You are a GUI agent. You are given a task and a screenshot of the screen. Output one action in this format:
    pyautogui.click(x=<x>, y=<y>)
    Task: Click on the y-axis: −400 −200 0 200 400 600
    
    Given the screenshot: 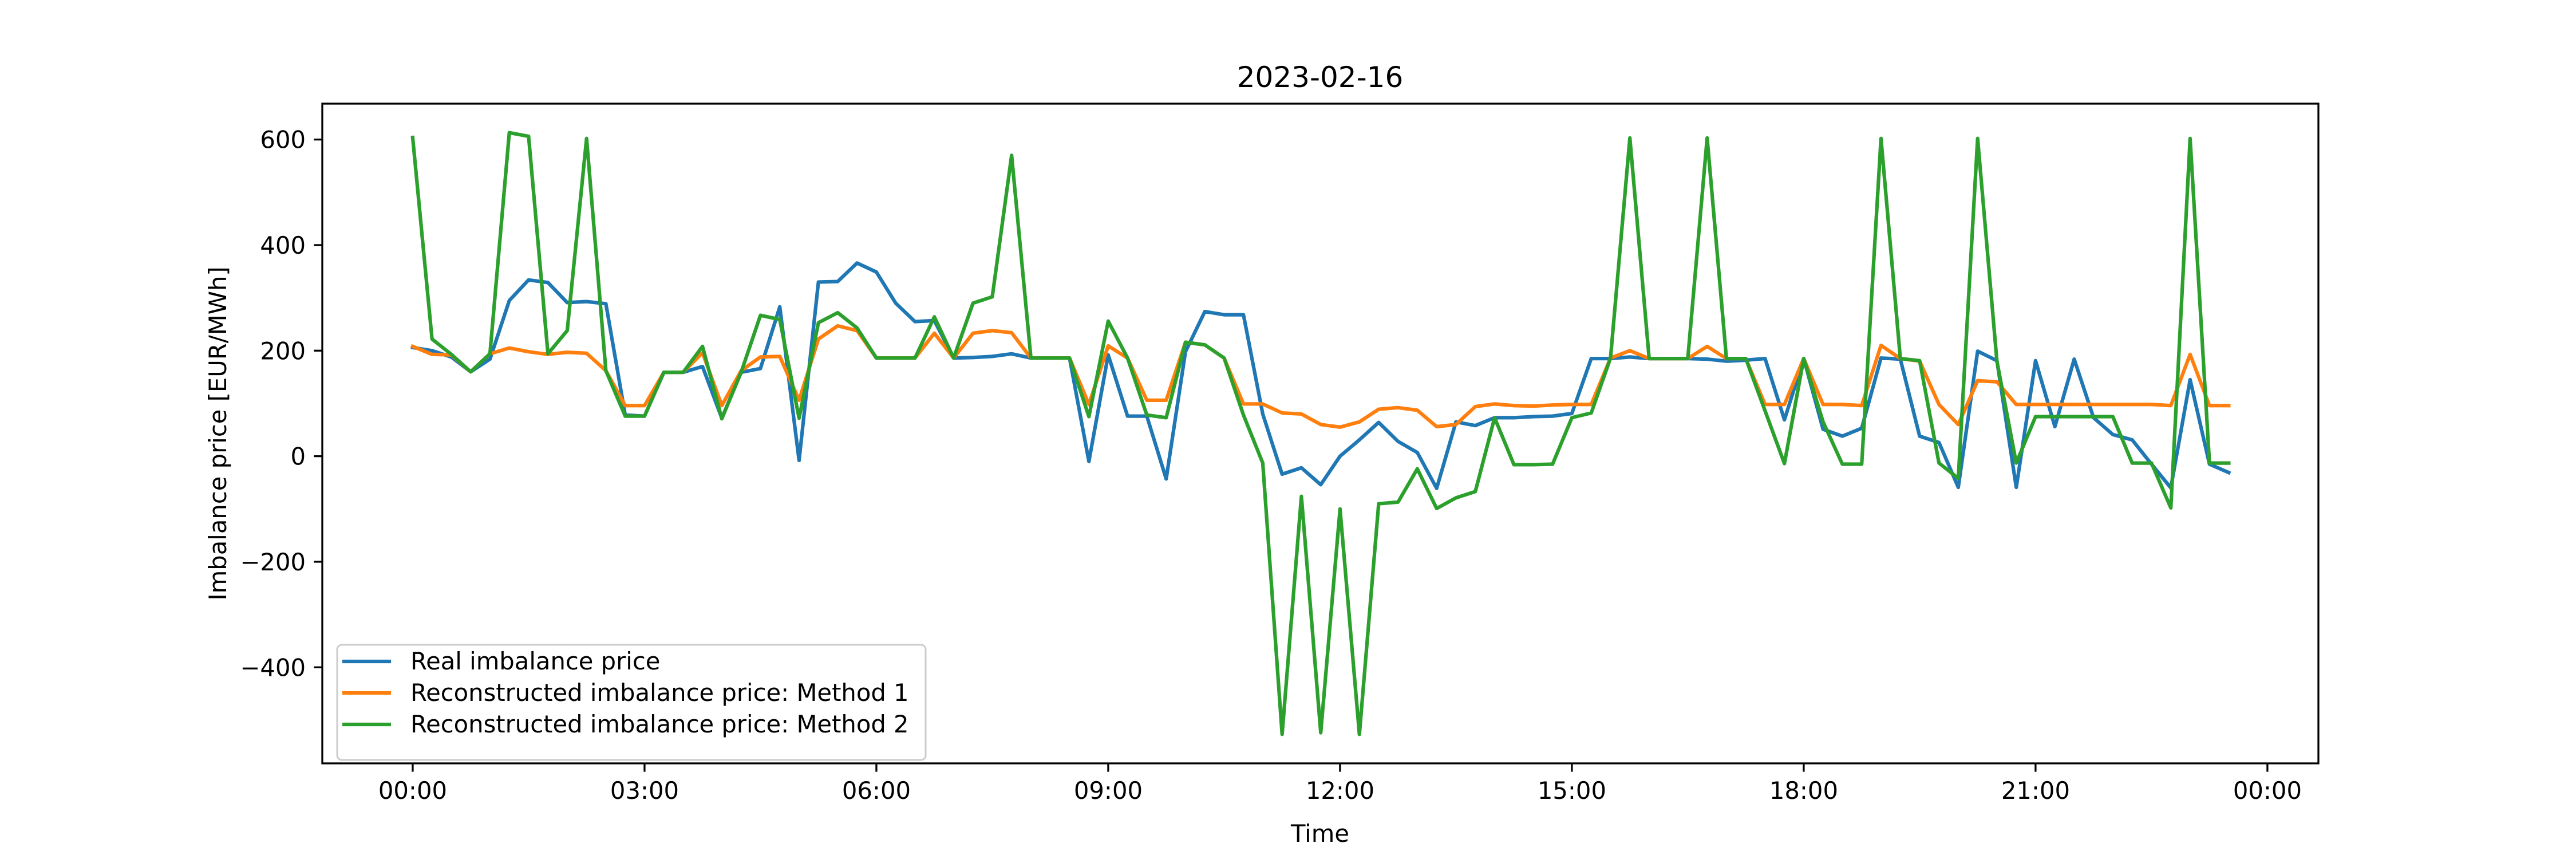 What is the action you would take?
    pyautogui.click(x=281, y=403)
    